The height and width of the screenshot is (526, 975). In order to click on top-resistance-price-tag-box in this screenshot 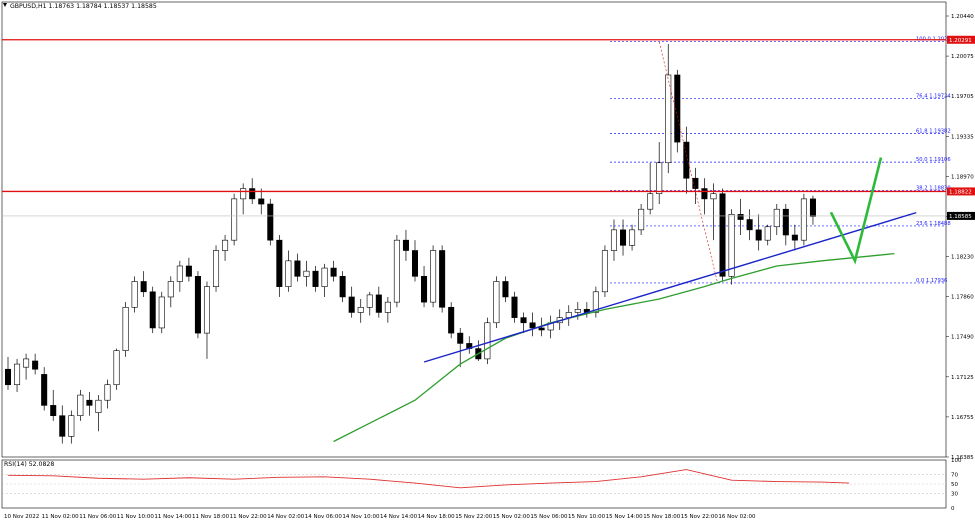, I will do `click(961, 39)`.